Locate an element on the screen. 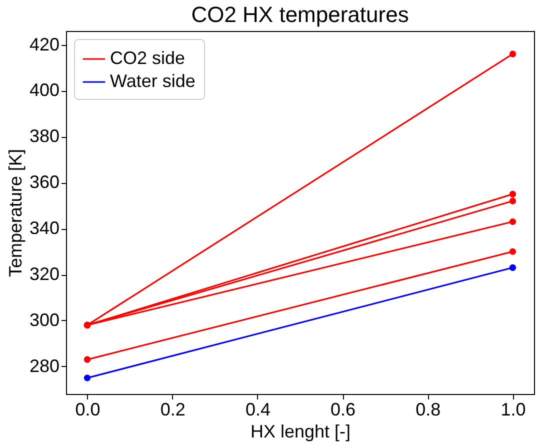  y-tick-label: 340 is located at coordinates (44, 228).